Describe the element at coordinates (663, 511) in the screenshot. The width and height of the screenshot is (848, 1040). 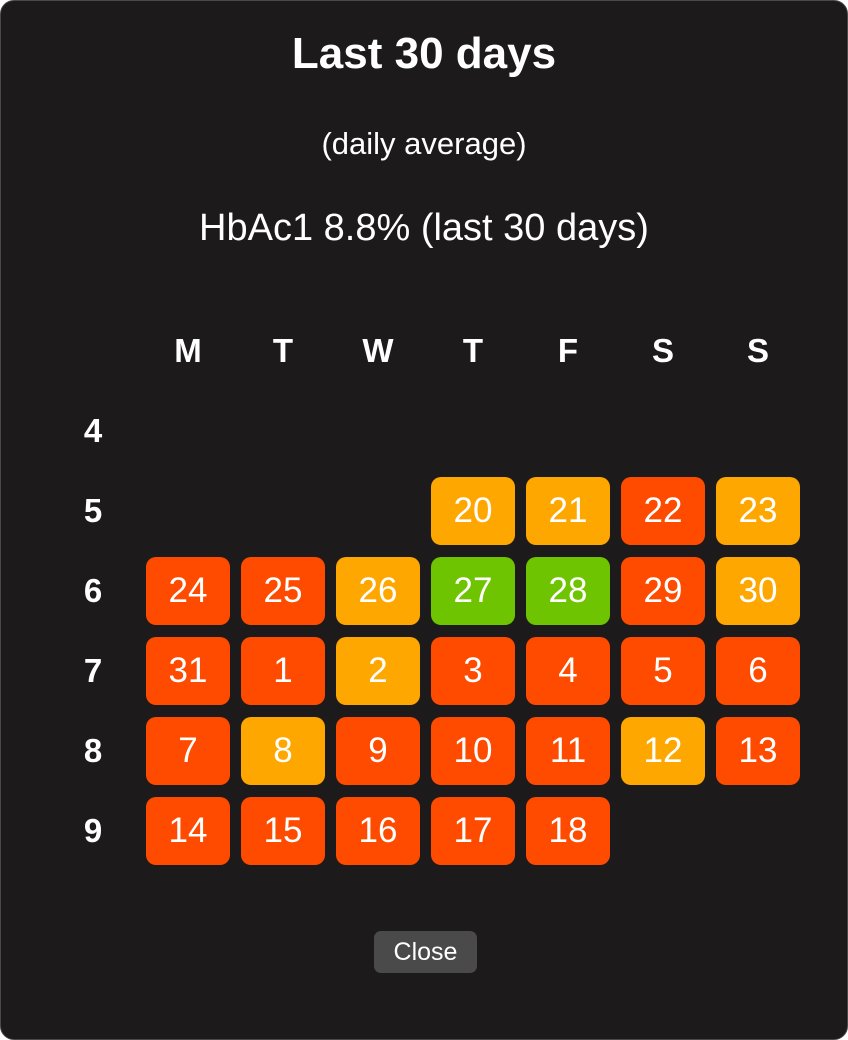
I see `day-cell: 22` at that location.